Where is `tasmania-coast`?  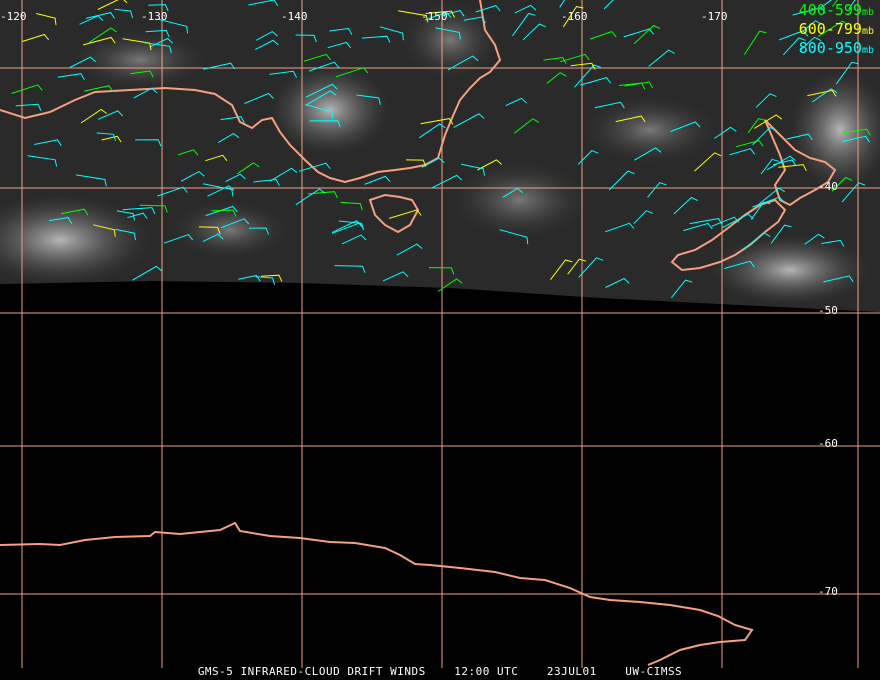 tasmania-coast is located at coordinates (394, 213).